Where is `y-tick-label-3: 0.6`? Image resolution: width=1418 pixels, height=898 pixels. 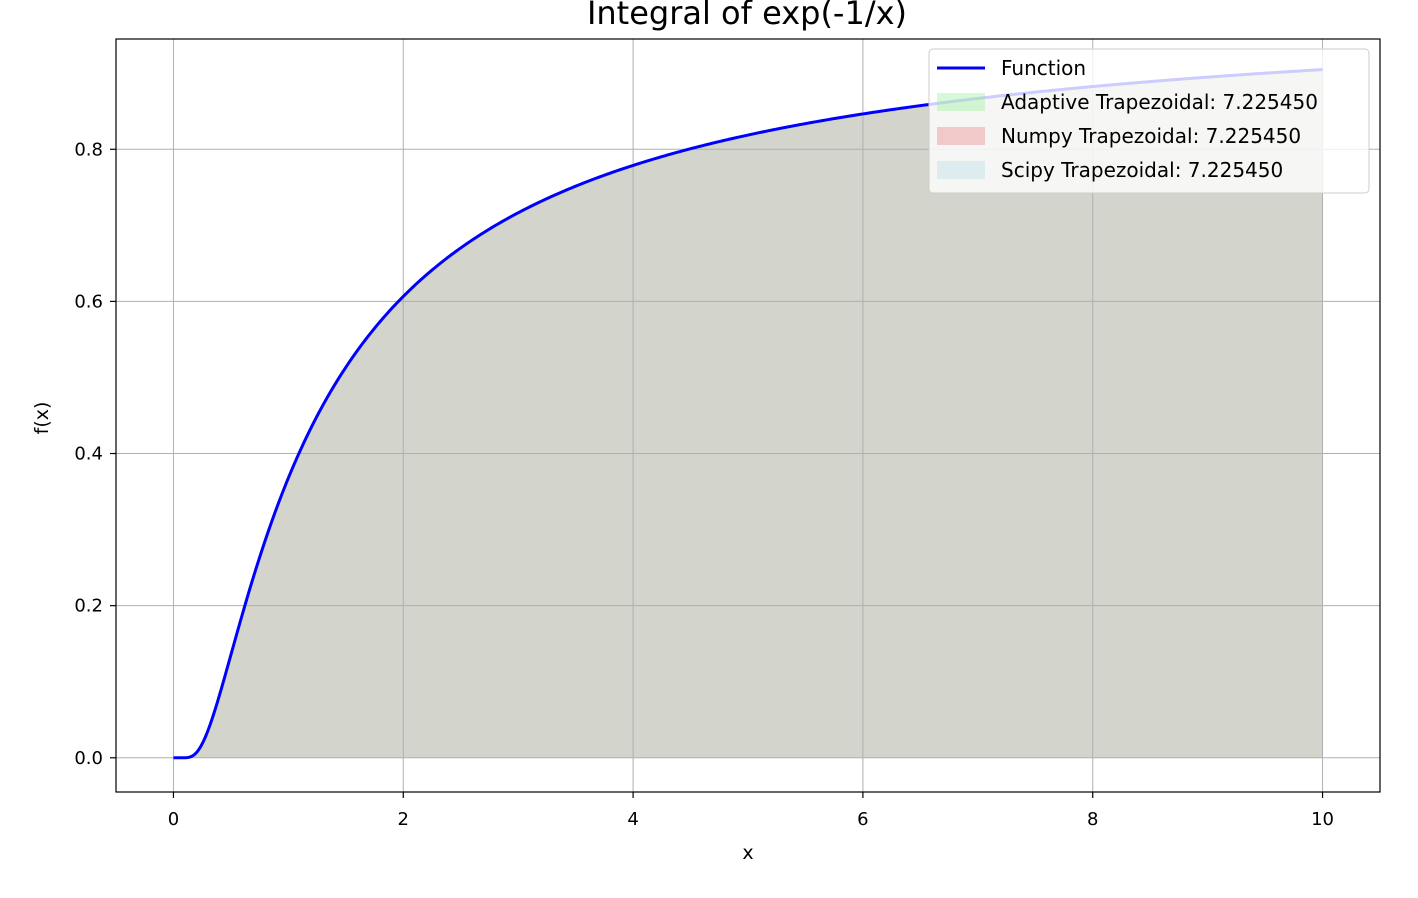
y-tick-label-3: 0.6 is located at coordinates (88, 301).